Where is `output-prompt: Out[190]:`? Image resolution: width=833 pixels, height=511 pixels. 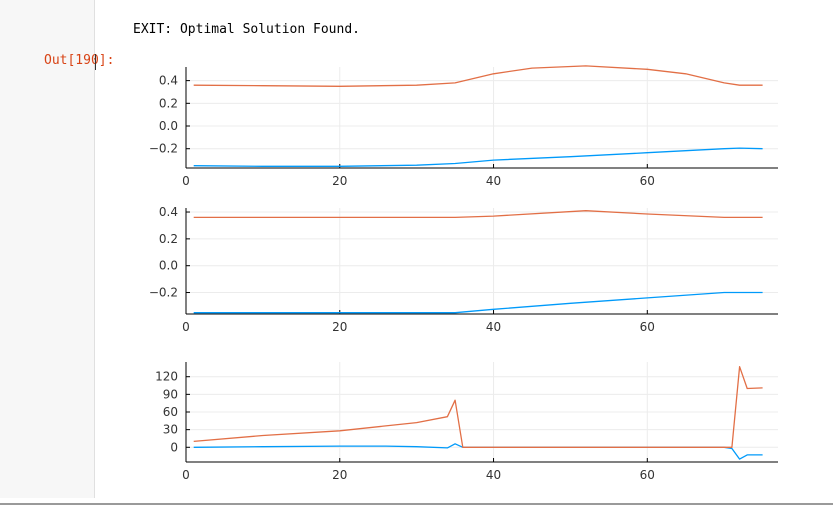
output-prompt: Out[190]: is located at coordinates (79, 60).